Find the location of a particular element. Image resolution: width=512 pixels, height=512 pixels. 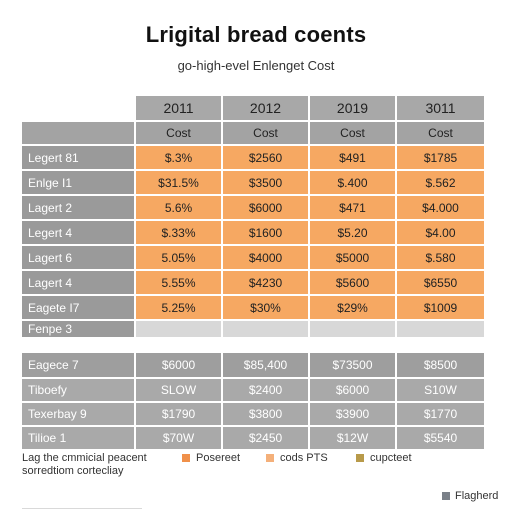

table-cell: $31.5% is located at coordinates (179, 182).